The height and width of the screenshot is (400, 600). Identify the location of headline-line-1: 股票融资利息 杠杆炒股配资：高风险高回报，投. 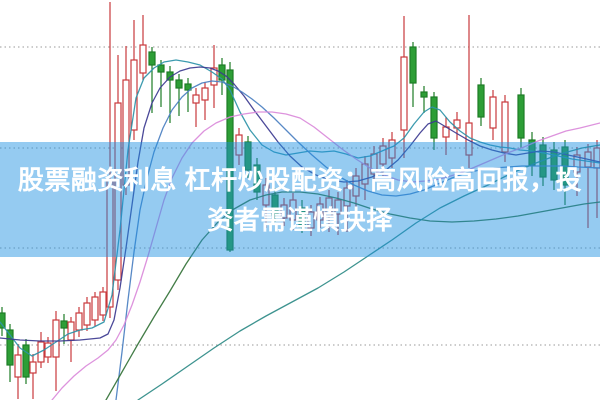
(300, 180).